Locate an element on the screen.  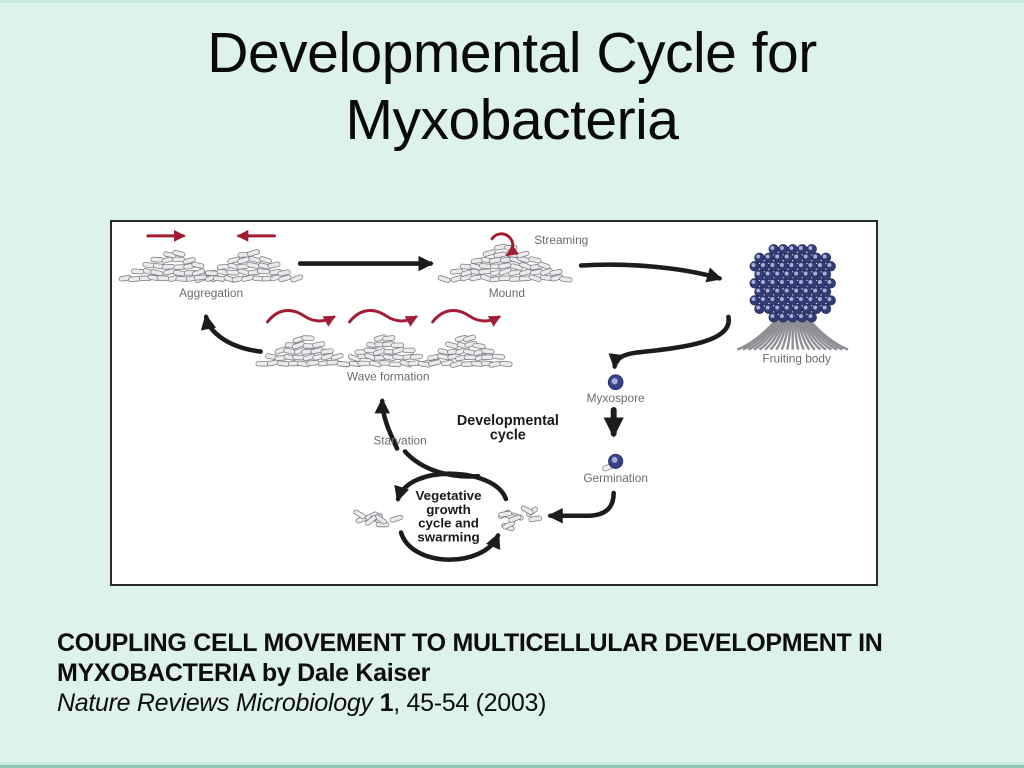
label-fruiting-body: Fruiting body is located at coordinates (796, 358).